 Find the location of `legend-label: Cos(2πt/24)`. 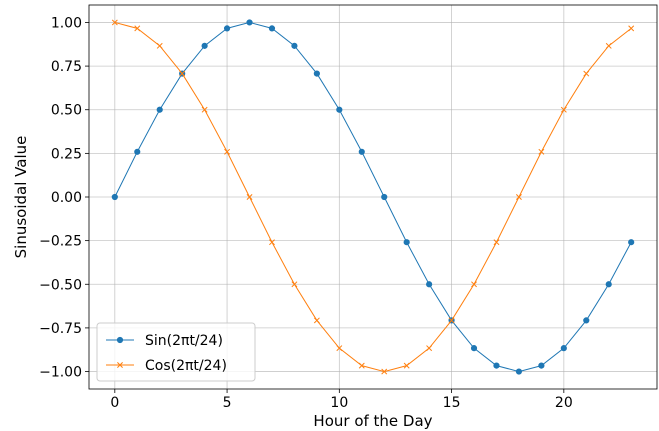

legend-label: Cos(2πt/24) is located at coordinates (186, 366).